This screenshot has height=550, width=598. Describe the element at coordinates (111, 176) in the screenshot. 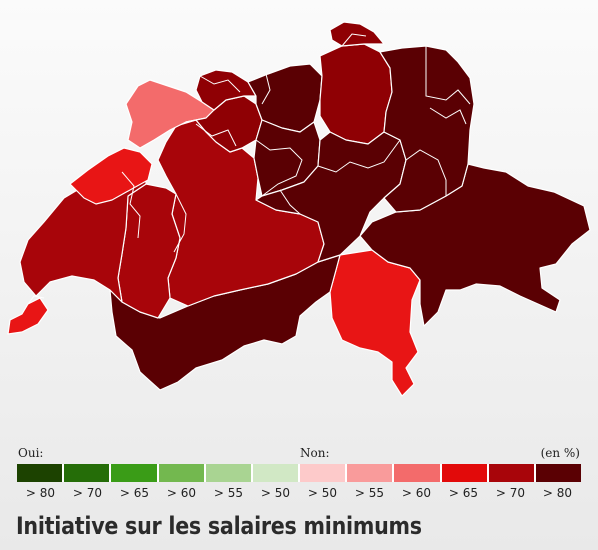

I see `canton-neuchatel` at that location.